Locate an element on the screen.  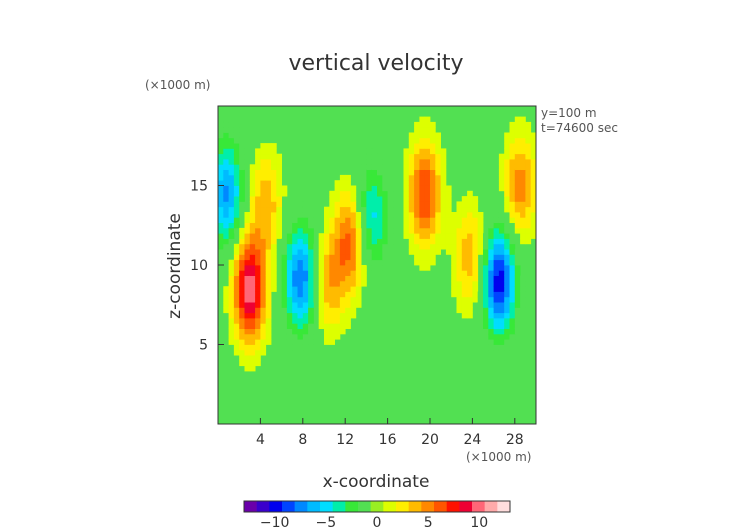
x-axis-unit: (×1000 m) is located at coordinates (498, 457).